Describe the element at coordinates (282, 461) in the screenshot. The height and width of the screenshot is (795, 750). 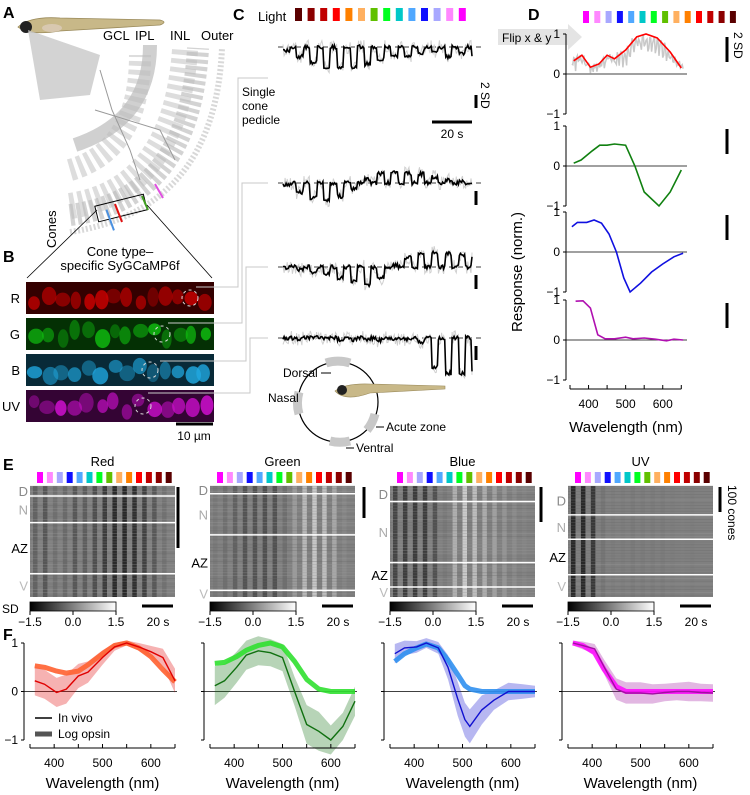
I see `heatmap-title: Green` at that location.